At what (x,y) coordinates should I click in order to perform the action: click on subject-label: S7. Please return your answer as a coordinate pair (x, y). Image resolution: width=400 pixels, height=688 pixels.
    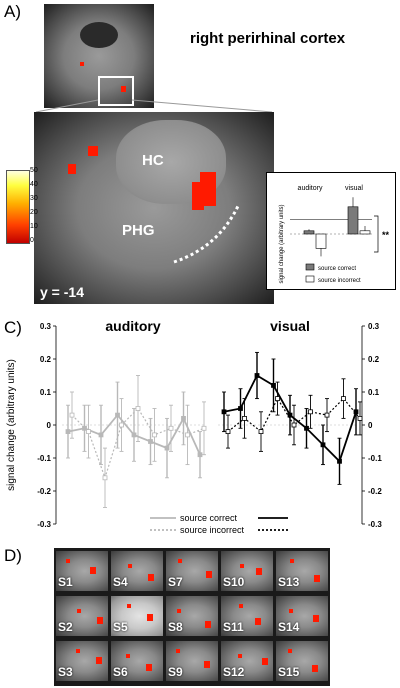
    Looking at the image, I should click on (175, 582).